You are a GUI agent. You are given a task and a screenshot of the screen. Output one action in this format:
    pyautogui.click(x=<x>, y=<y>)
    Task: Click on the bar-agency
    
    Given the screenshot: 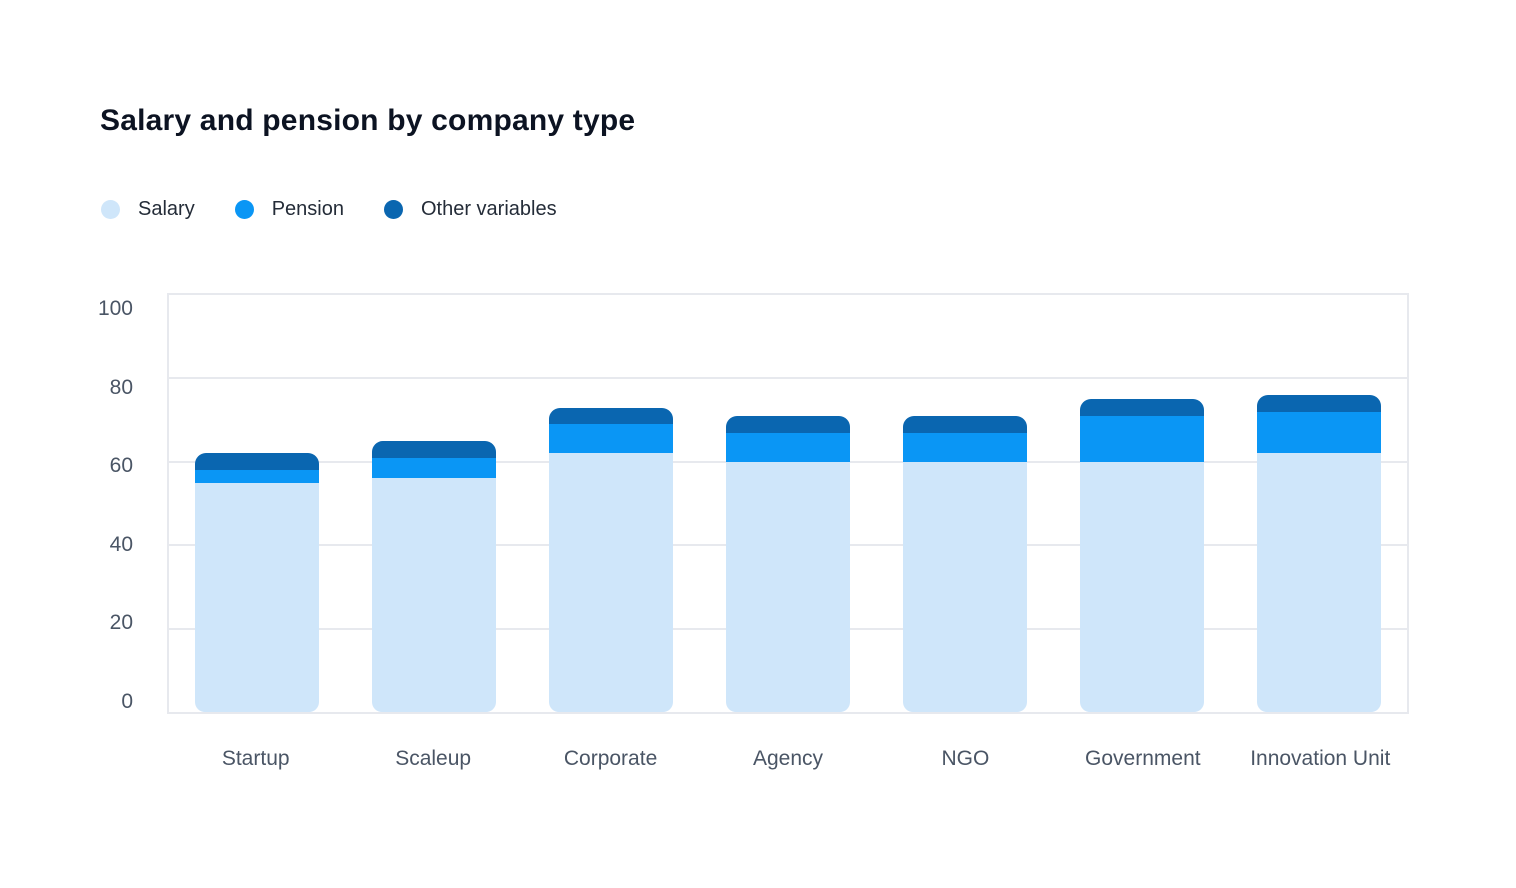 What is the action you would take?
    pyautogui.click(x=788, y=563)
    